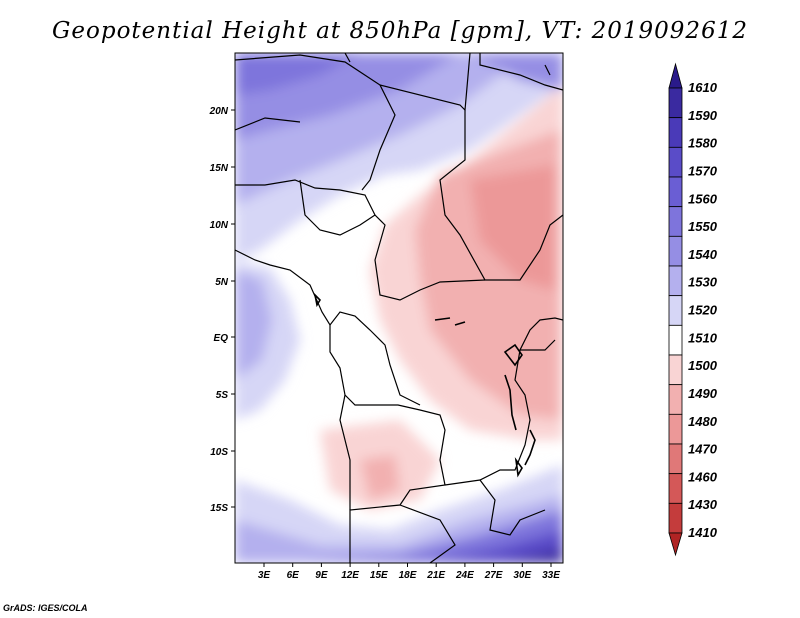 Image resolution: width=800 pixels, height=618 pixels. What do you see at coordinates (703, 337) in the screenshot?
I see `colorbar-label: 1510` at bounding box center [703, 337].